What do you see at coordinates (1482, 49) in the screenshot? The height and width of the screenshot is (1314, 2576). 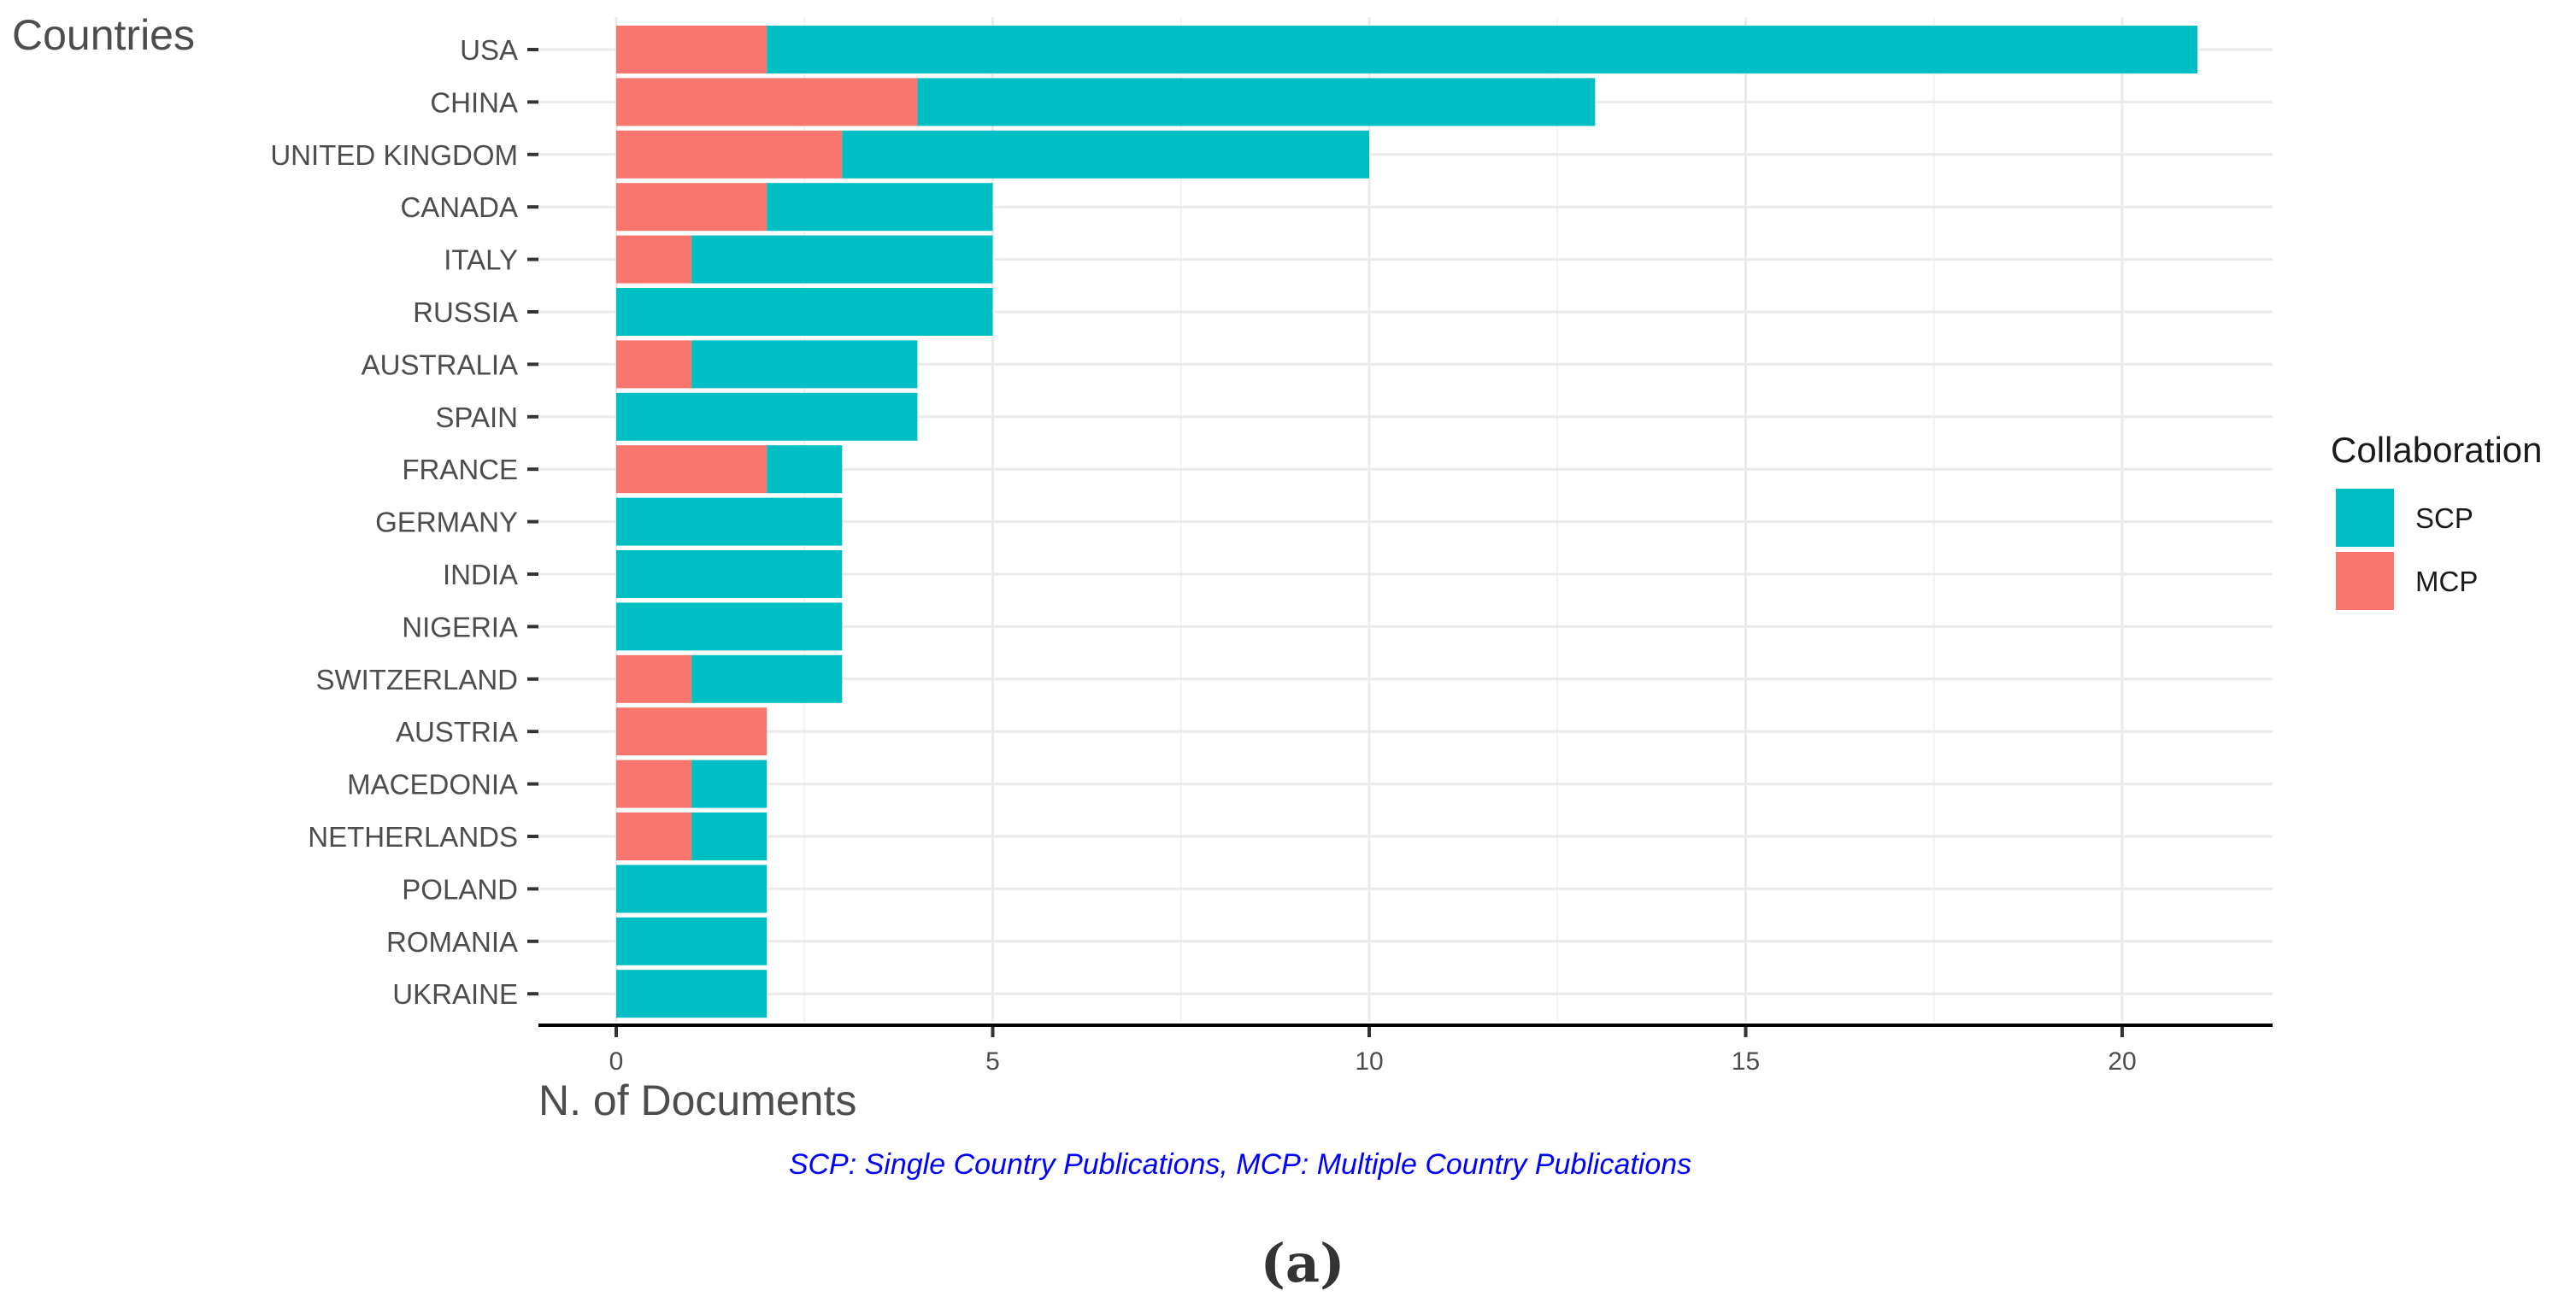 I see `bar-scp-usa` at bounding box center [1482, 49].